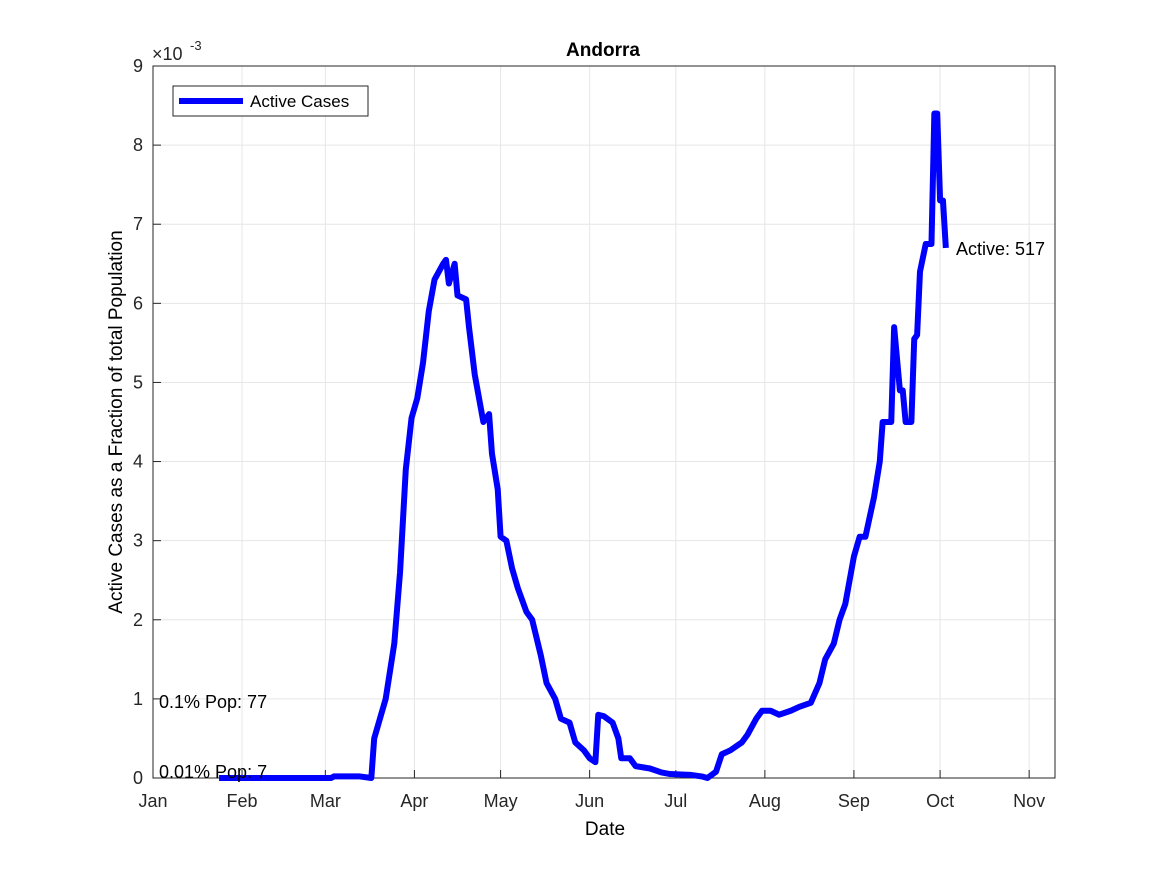  What do you see at coordinates (675, 801) in the screenshot?
I see `x-tick-label: Jul` at bounding box center [675, 801].